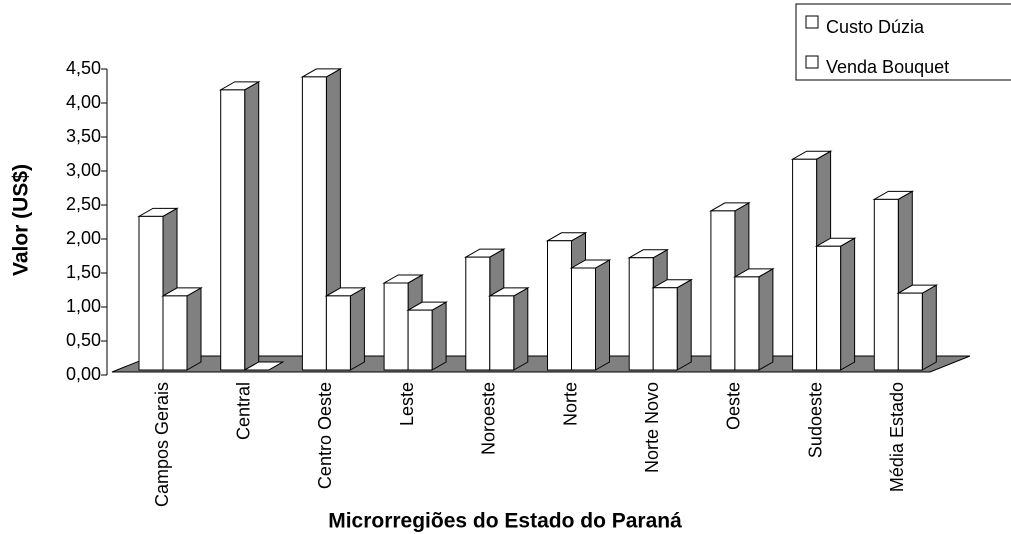 Image resolution: width=1011 pixels, height=534 pixels. I want to click on x-tick-label: Noroeste, so click(489, 418).